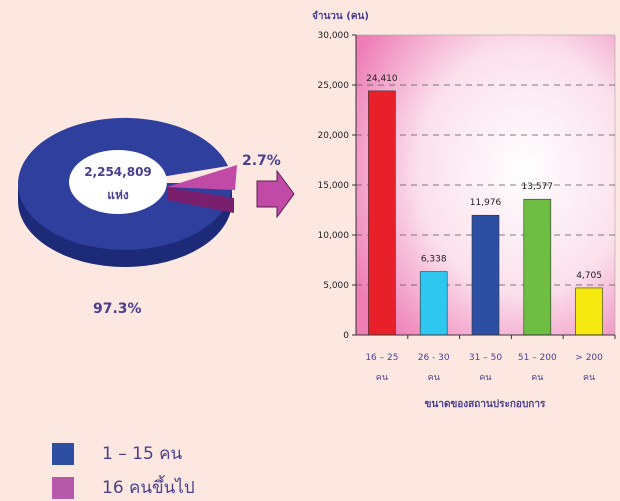  I want to click on y-tick-label: 30,000, so click(334, 36).